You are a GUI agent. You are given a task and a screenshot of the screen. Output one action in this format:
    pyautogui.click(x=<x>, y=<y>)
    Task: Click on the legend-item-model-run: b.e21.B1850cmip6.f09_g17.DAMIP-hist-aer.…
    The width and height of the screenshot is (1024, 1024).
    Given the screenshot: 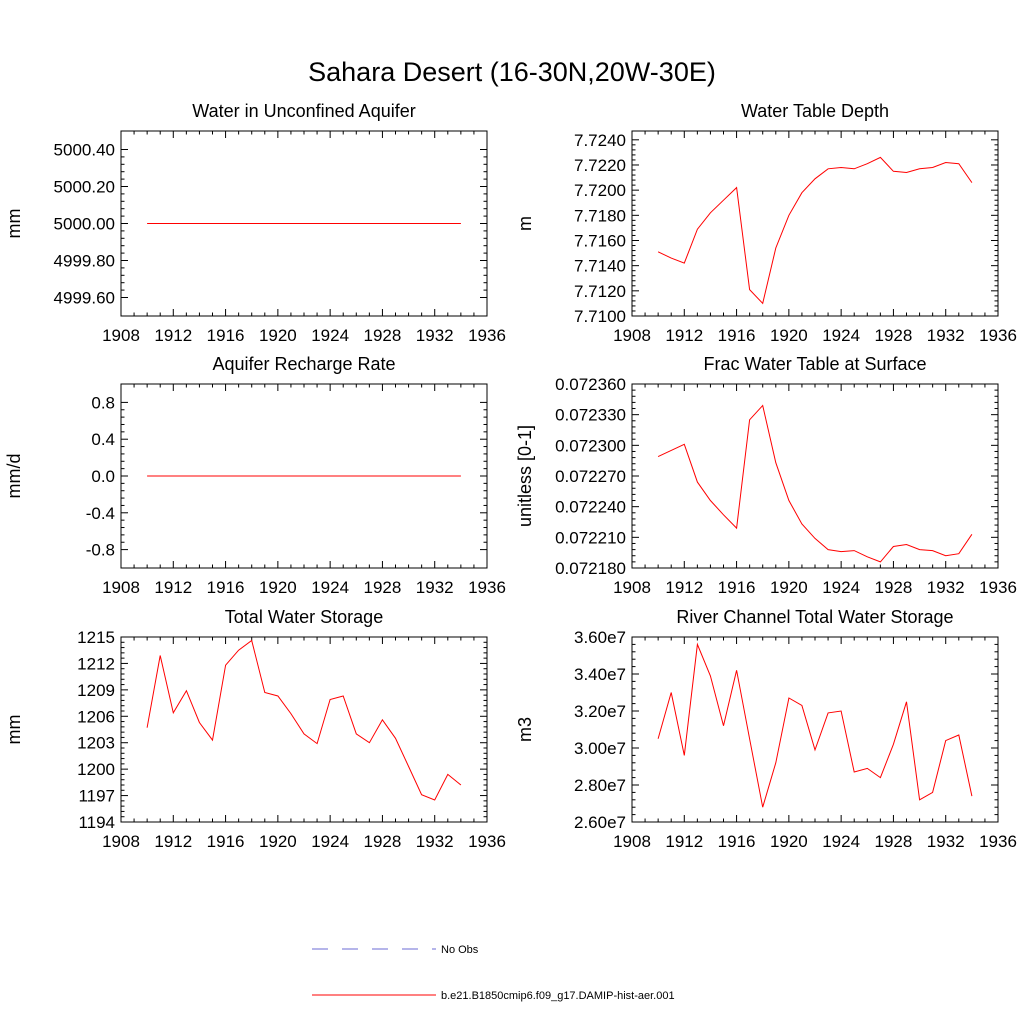 What is the action you would take?
    pyautogui.click(x=493, y=996)
    